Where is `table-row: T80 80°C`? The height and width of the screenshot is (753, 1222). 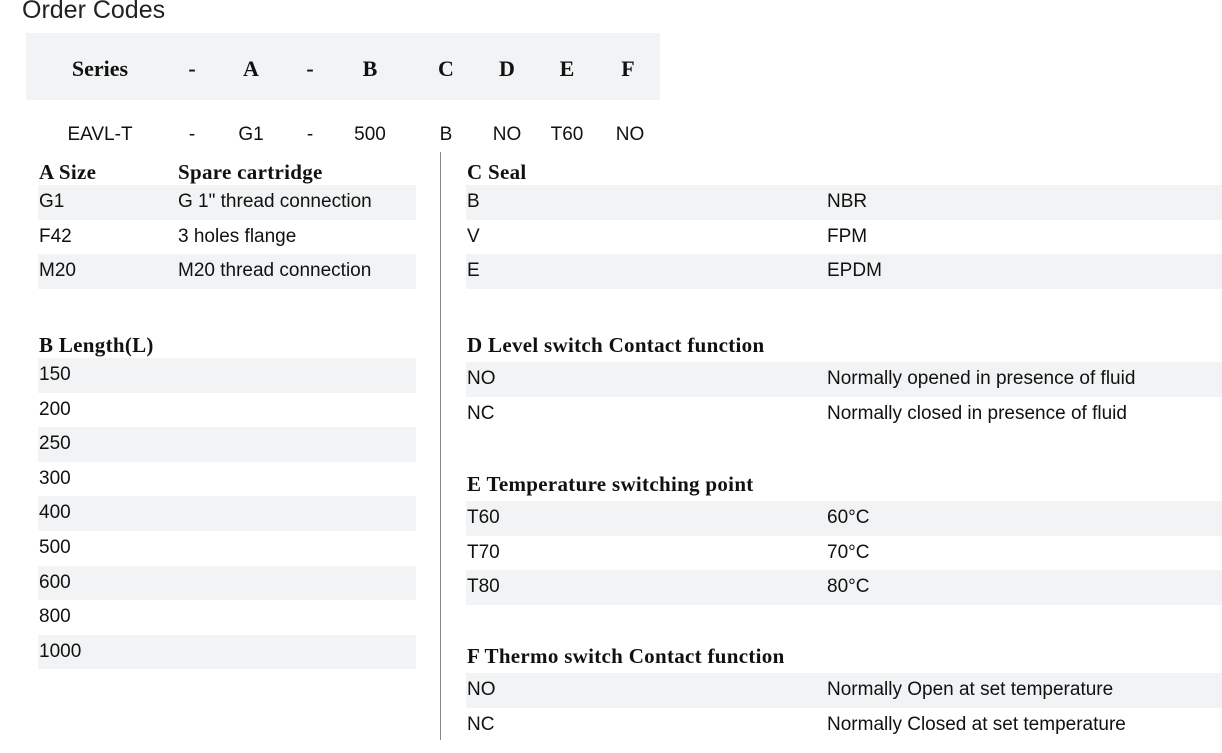
table-row: T80 80°C is located at coordinates (844, 587).